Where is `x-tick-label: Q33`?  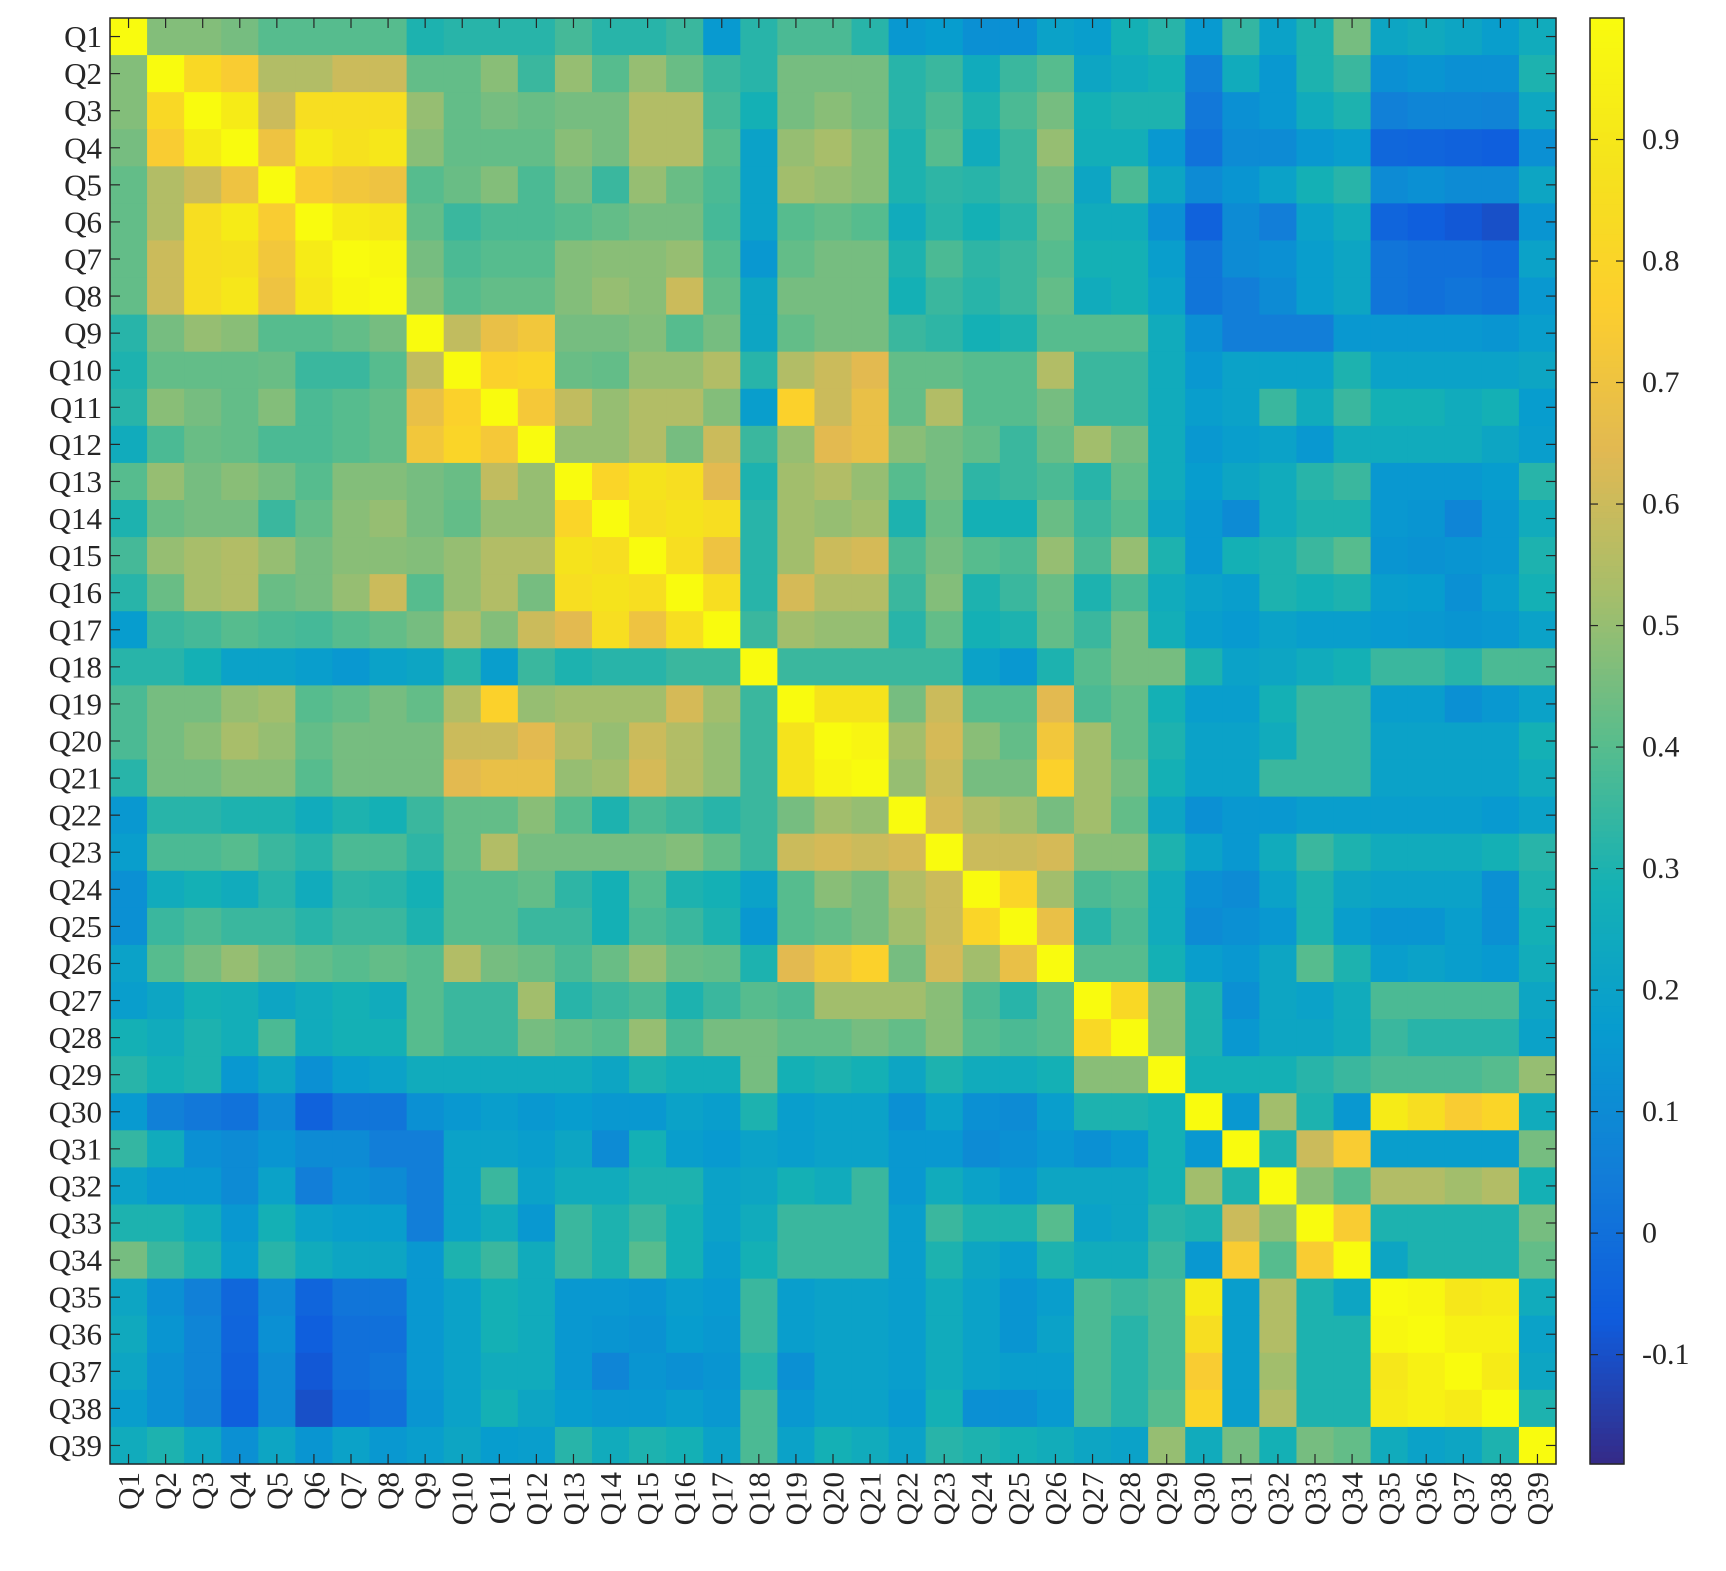 x-tick-label: Q33 is located at coordinates (1315, 1498).